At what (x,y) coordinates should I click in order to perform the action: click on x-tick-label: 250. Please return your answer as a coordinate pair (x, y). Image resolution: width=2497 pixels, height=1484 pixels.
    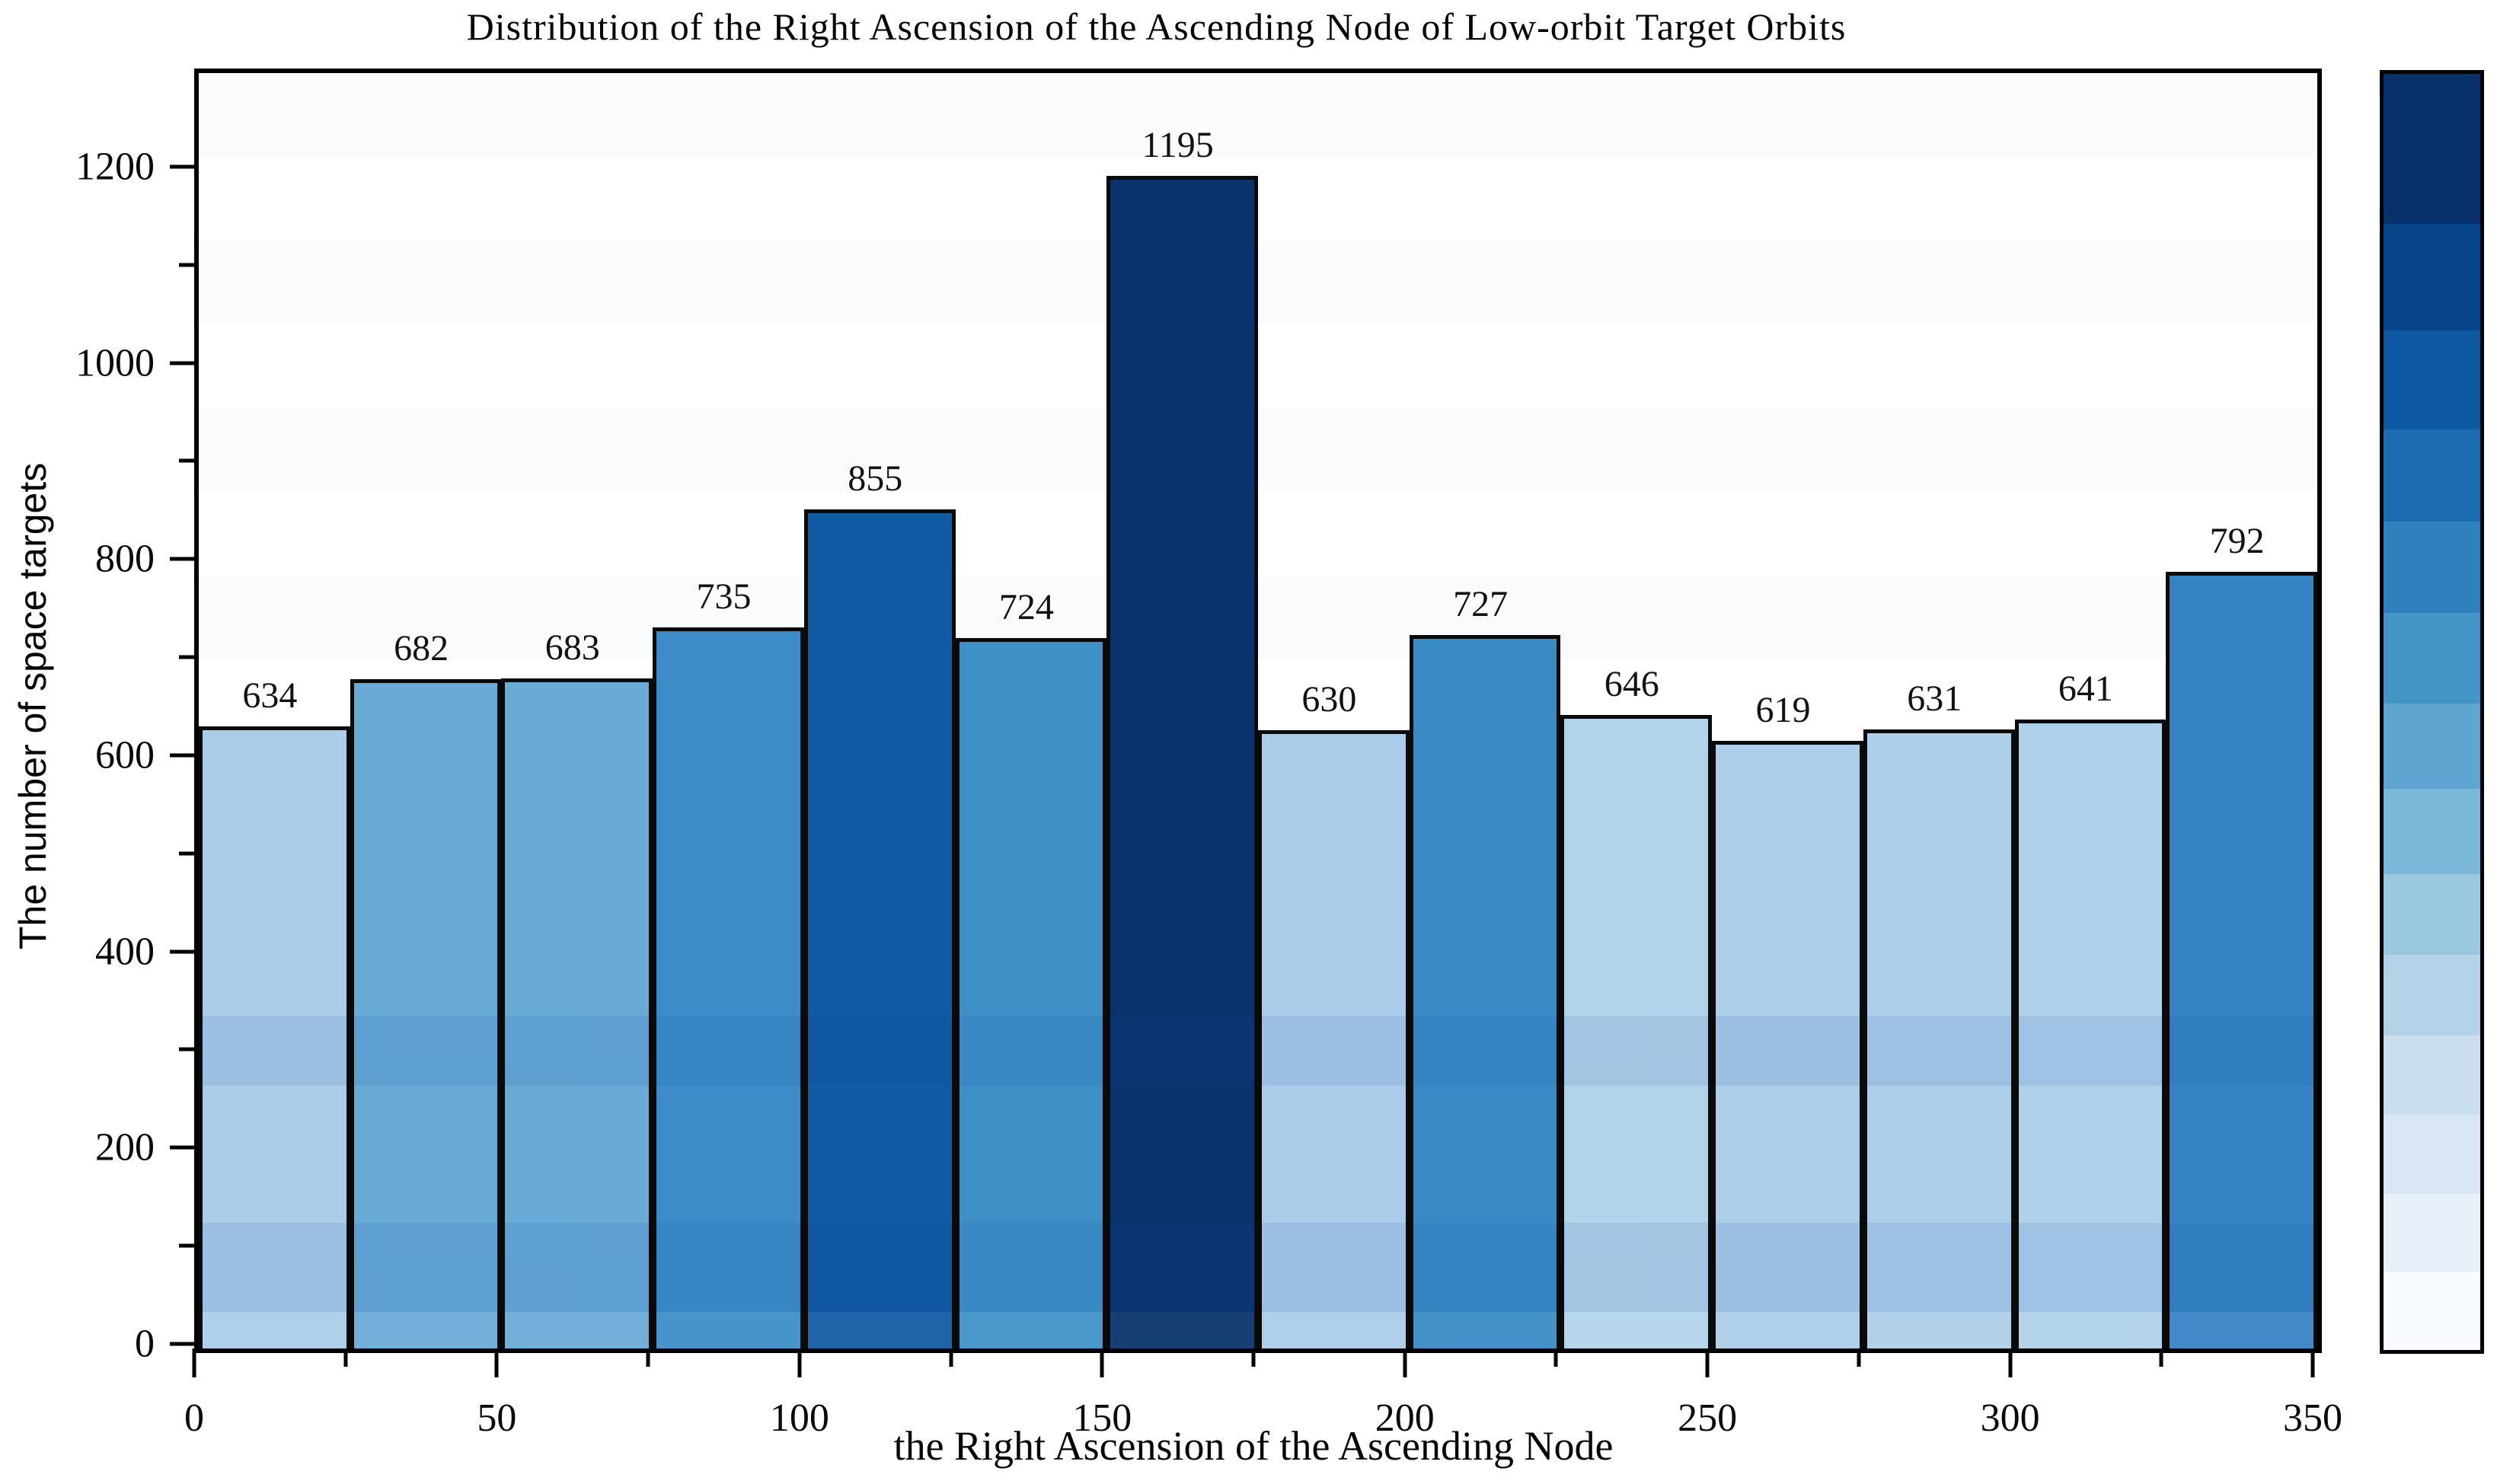
    Looking at the image, I should click on (1708, 1418).